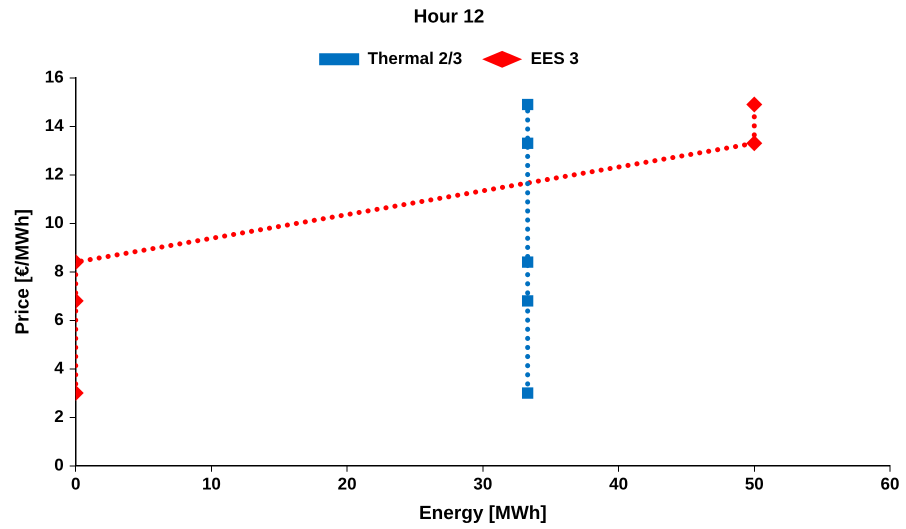  Describe the element at coordinates (415, 58) in the screenshot. I see `legend-label: Thermal 2/3` at that location.